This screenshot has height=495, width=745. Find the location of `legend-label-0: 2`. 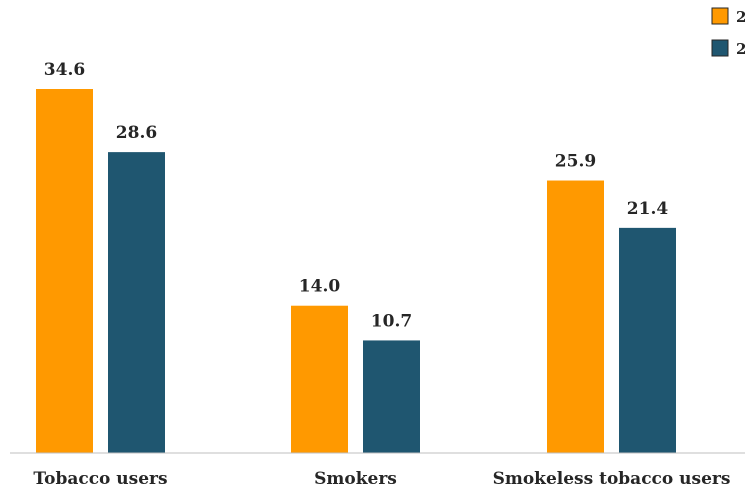

legend-label-0: 2 is located at coordinates (740, 17).